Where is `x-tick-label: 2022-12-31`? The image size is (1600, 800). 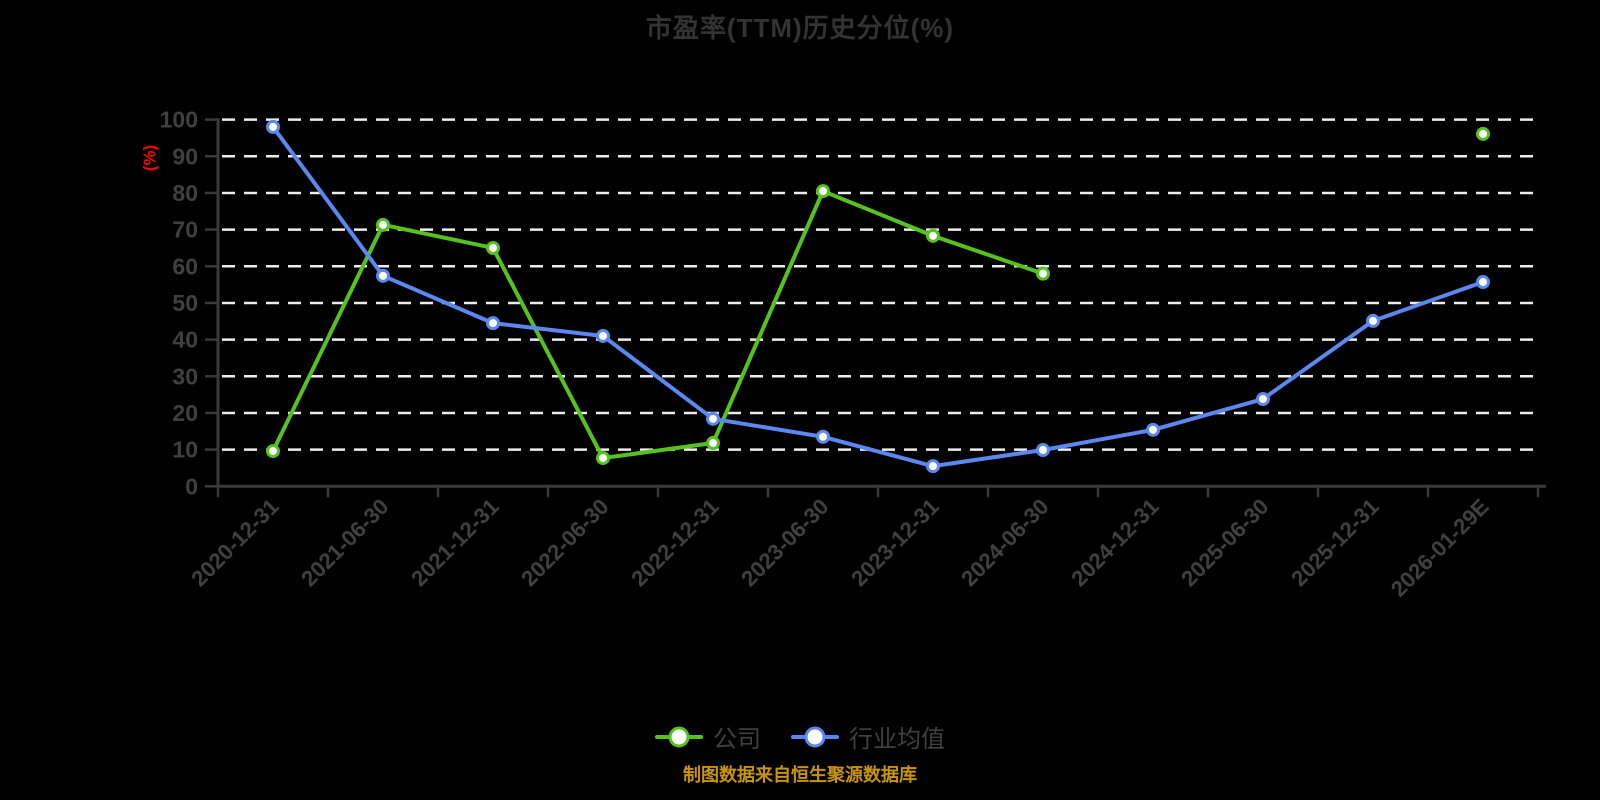
x-tick-label: 2022-12-31 is located at coordinates (674, 542).